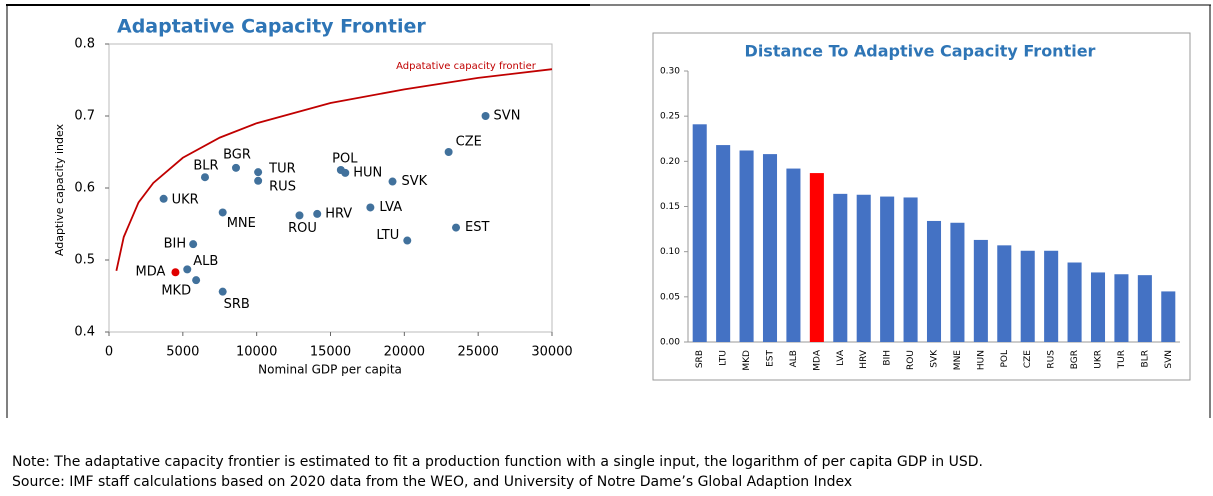 Image resolution: width=1213 pixels, height=496 pixels. I want to click on y-tick-label: 0.8, so click(84, 44).